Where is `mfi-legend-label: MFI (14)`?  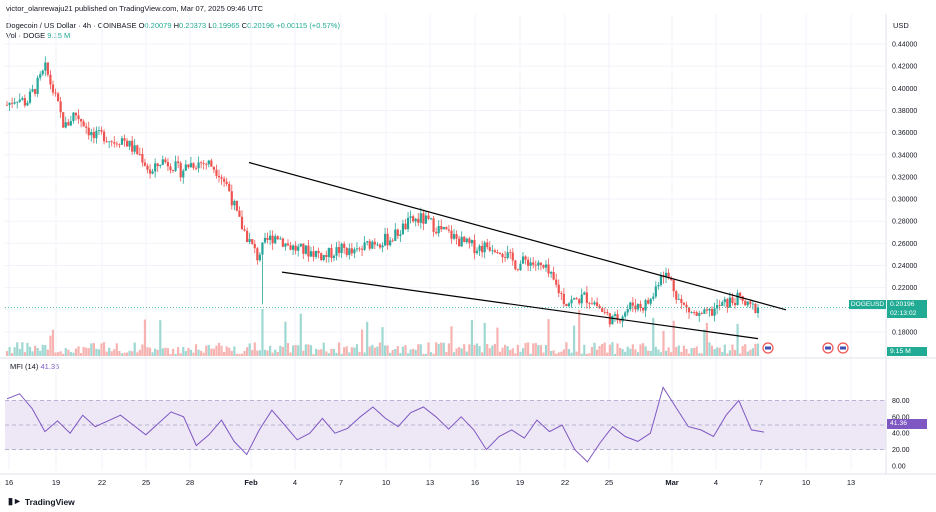
mfi-legend-label: MFI (14) is located at coordinates (24, 366).